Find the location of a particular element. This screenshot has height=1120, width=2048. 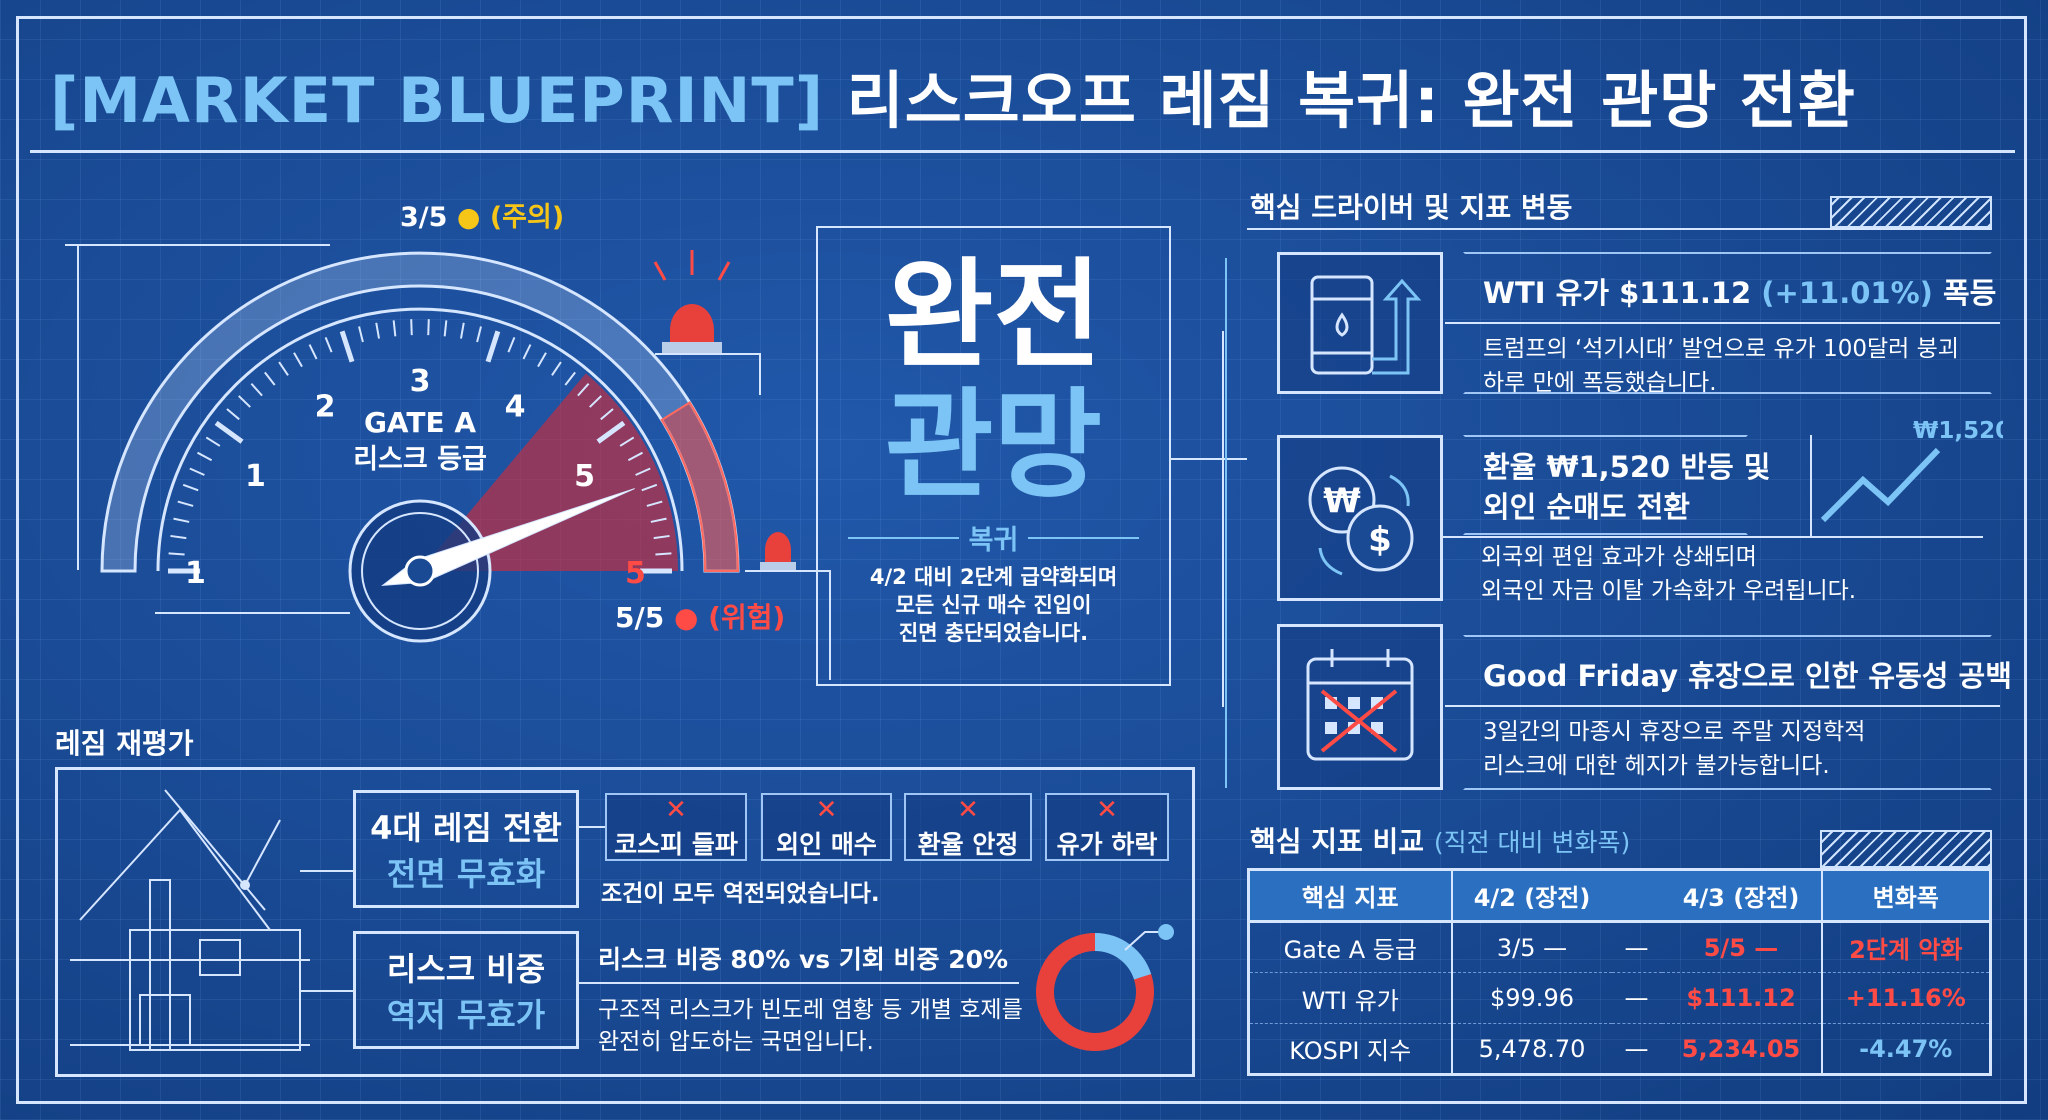

table-header-row: 핵심 지표 4/2 (장전) 4/3 (장전) 변화폭 is located at coordinates (1619, 896).